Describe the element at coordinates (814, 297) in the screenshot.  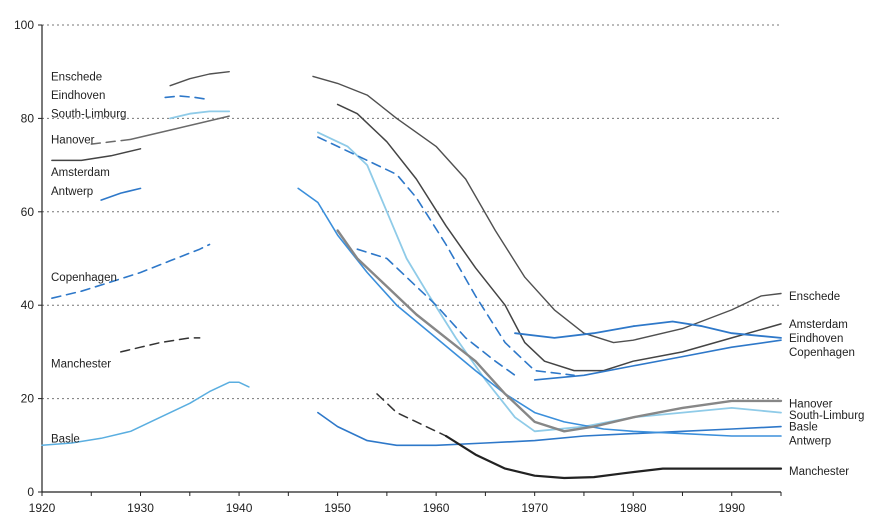
I see `series-label-right: Enschede` at that location.